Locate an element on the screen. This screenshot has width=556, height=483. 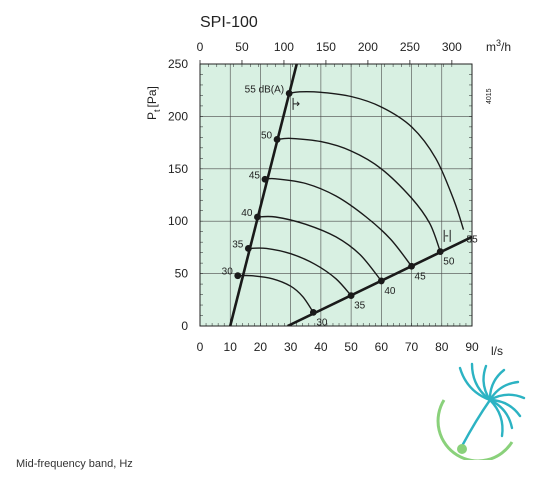
logo-stem is located at coordinates (476, 423).